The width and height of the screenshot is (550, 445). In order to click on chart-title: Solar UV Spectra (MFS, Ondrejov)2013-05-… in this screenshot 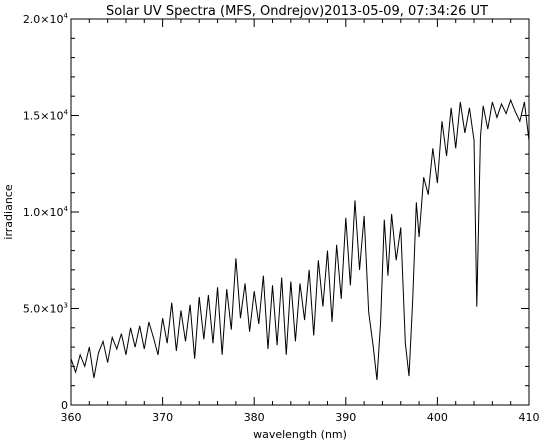, I will do `click(297, 11)`.